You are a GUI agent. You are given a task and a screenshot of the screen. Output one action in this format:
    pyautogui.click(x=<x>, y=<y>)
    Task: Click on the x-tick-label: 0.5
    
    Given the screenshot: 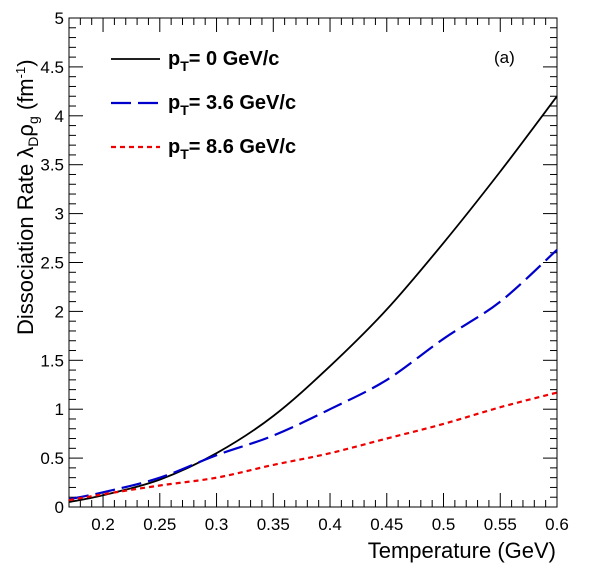 What is the action you would take?
    pyautogui.click(x=444, y=524)
    